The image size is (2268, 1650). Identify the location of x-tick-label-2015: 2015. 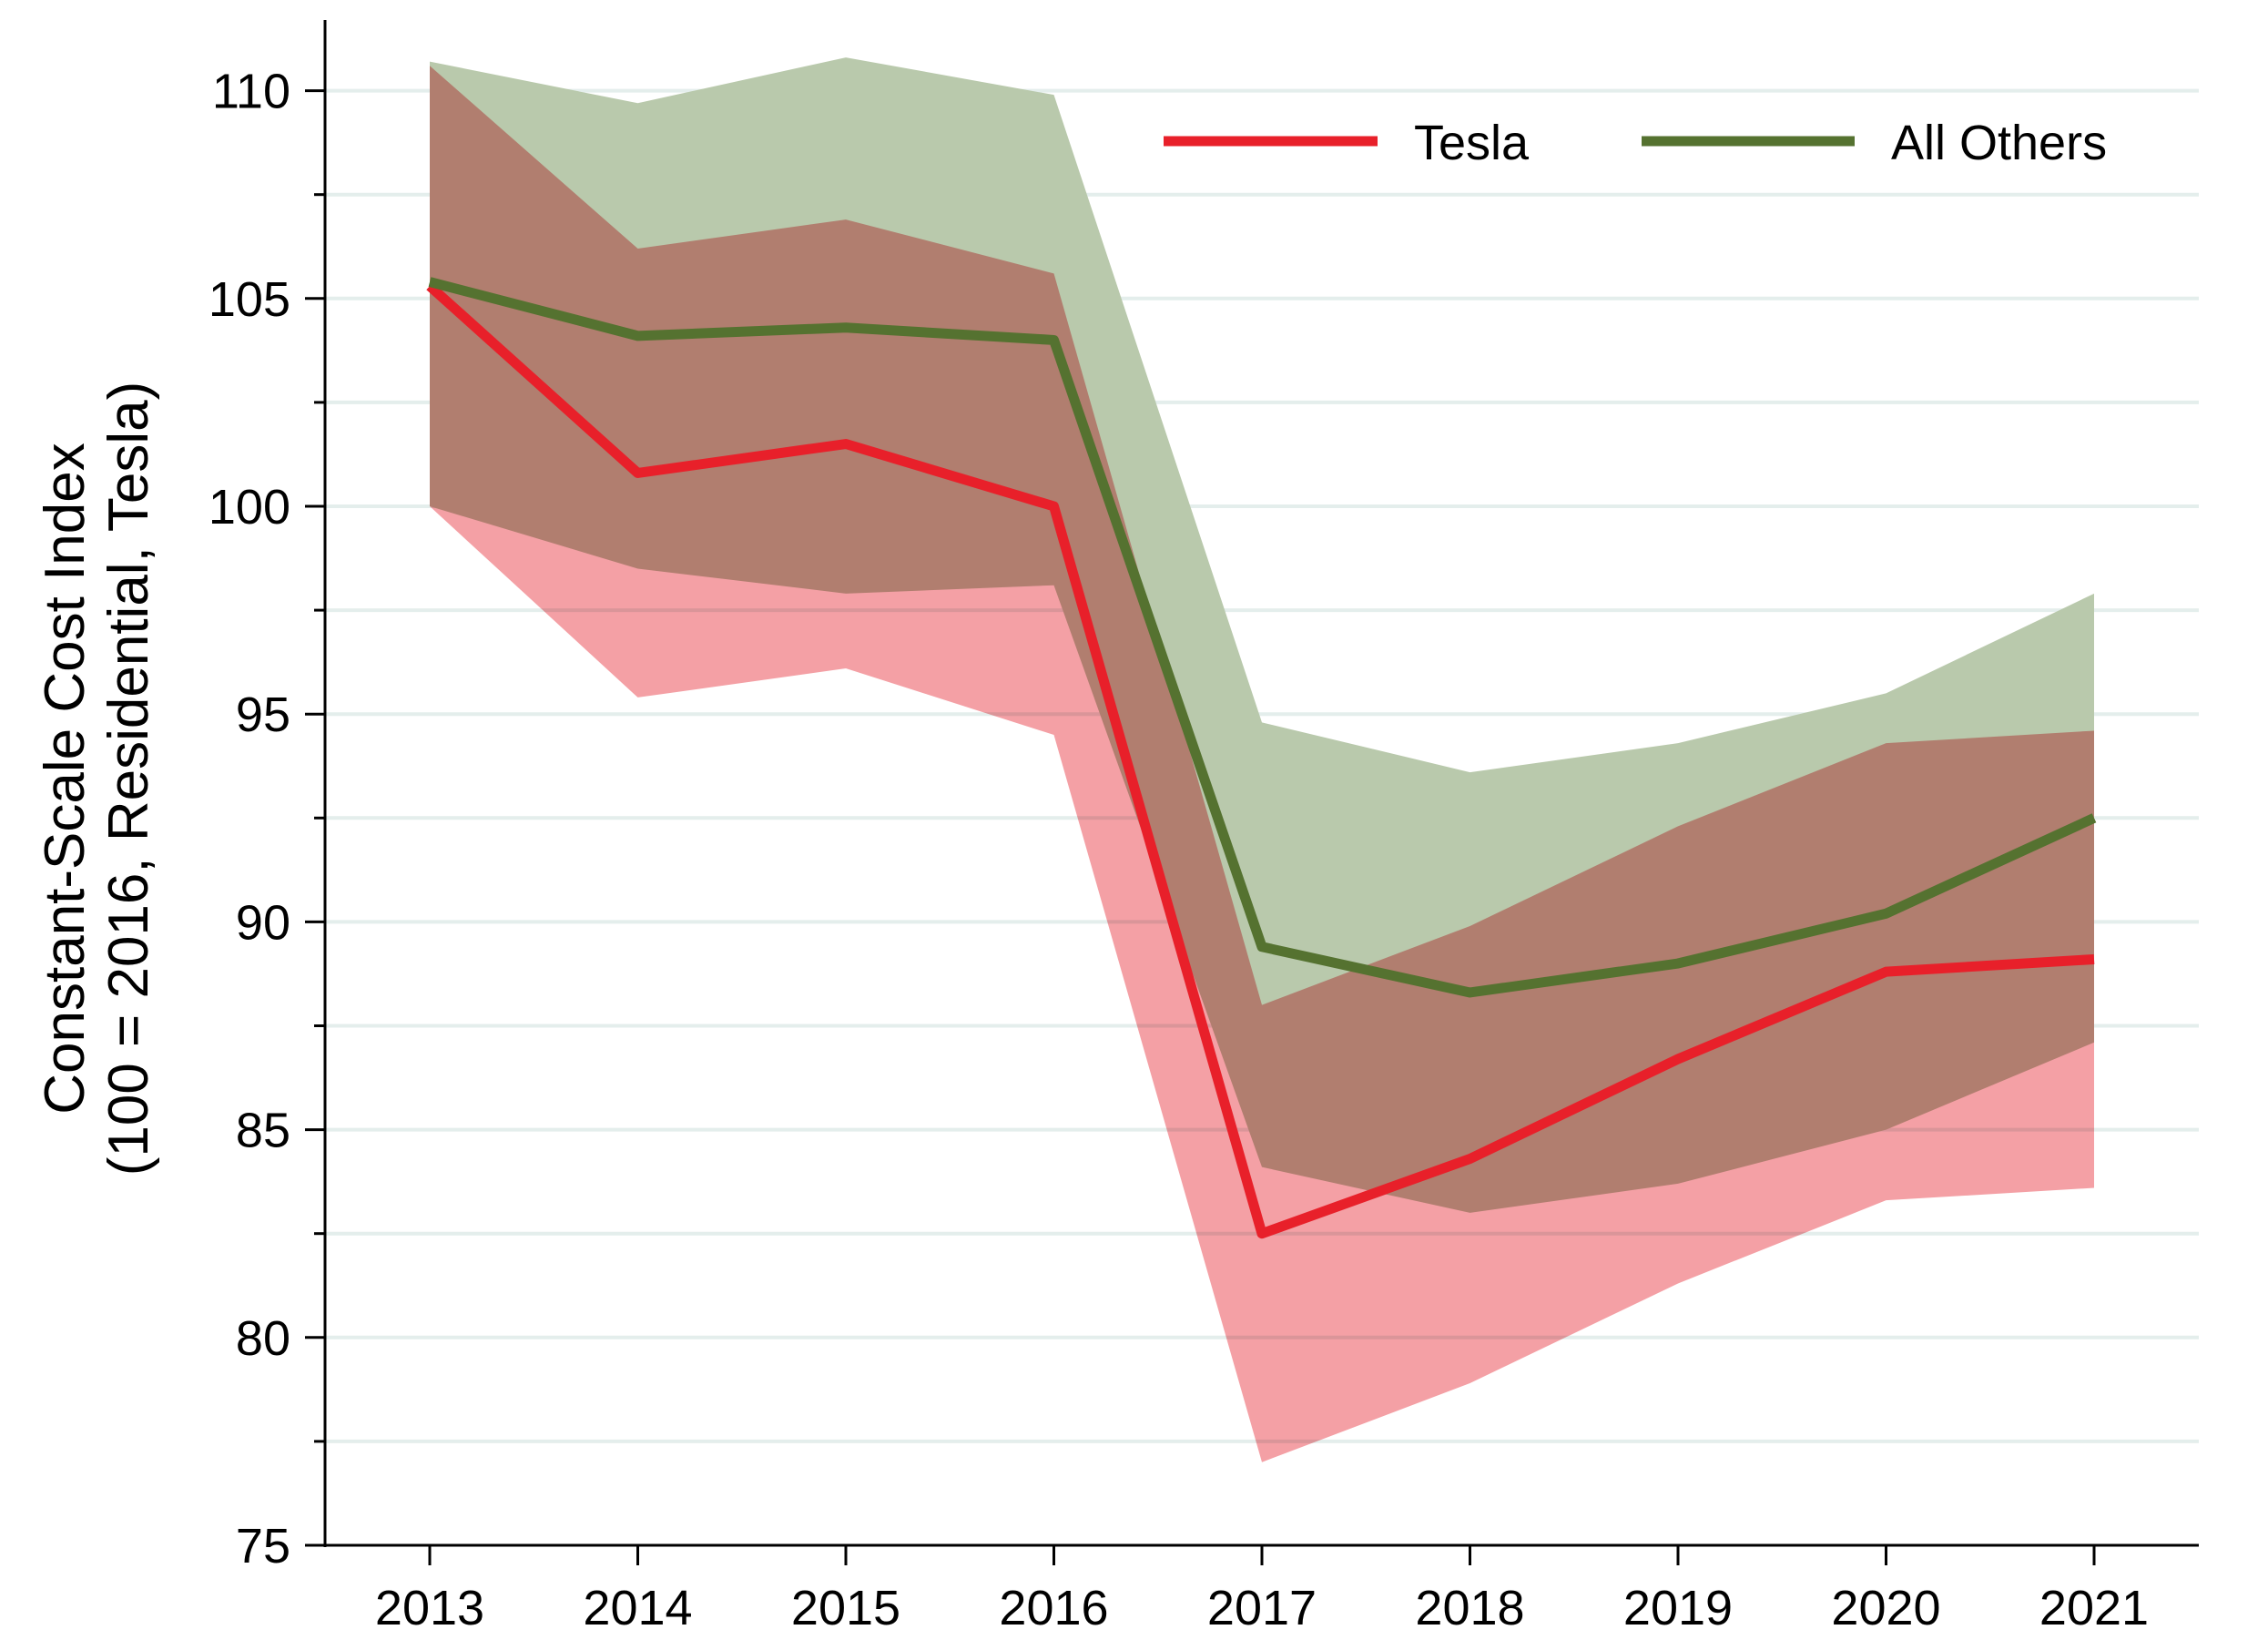
(845, 1608).